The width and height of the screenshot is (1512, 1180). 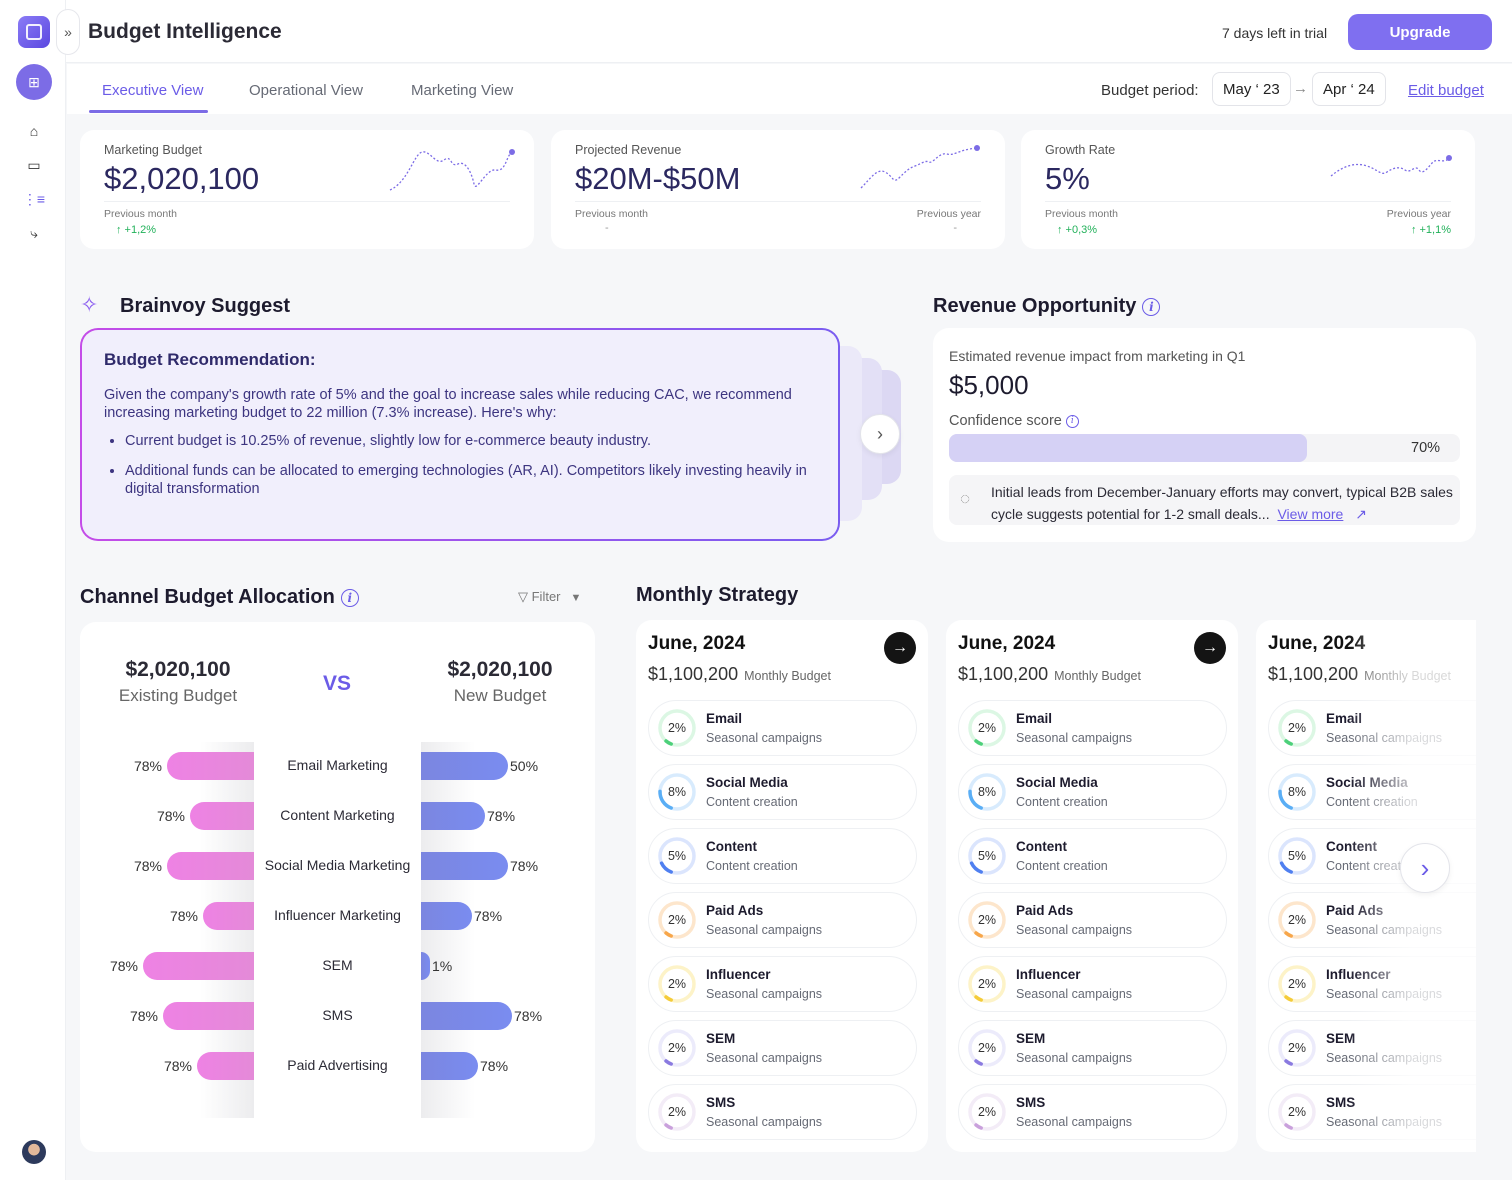 I want to click on revenue-value: $5,000, so click(x=989, y=385).